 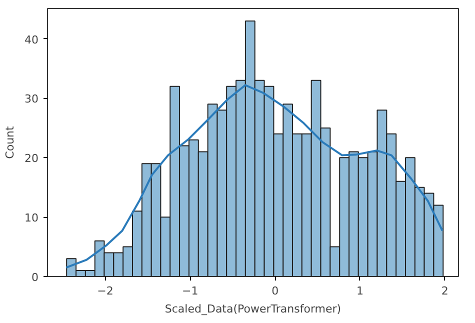 I want to click on y-axis-title: Count, so click(x=10, y=142).